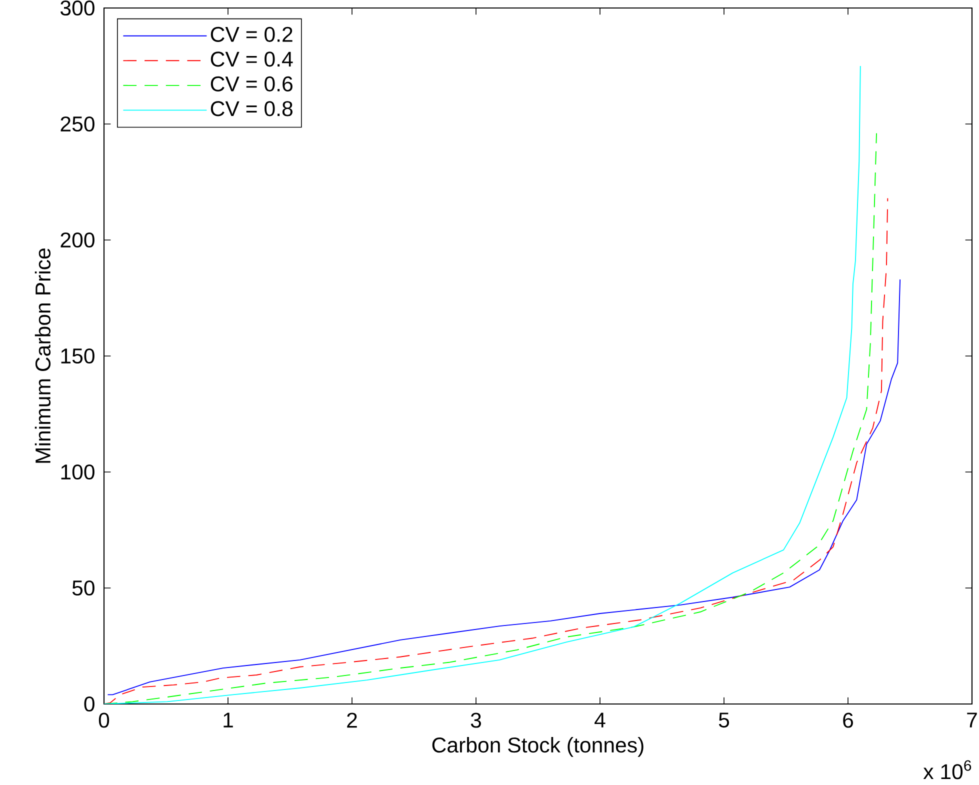 This screenshot has height=785, width=979. Describe the element at coordinates (42, 355) in the screenshot. I see `y-axis-title: Minimum Carbon Price` at that location.